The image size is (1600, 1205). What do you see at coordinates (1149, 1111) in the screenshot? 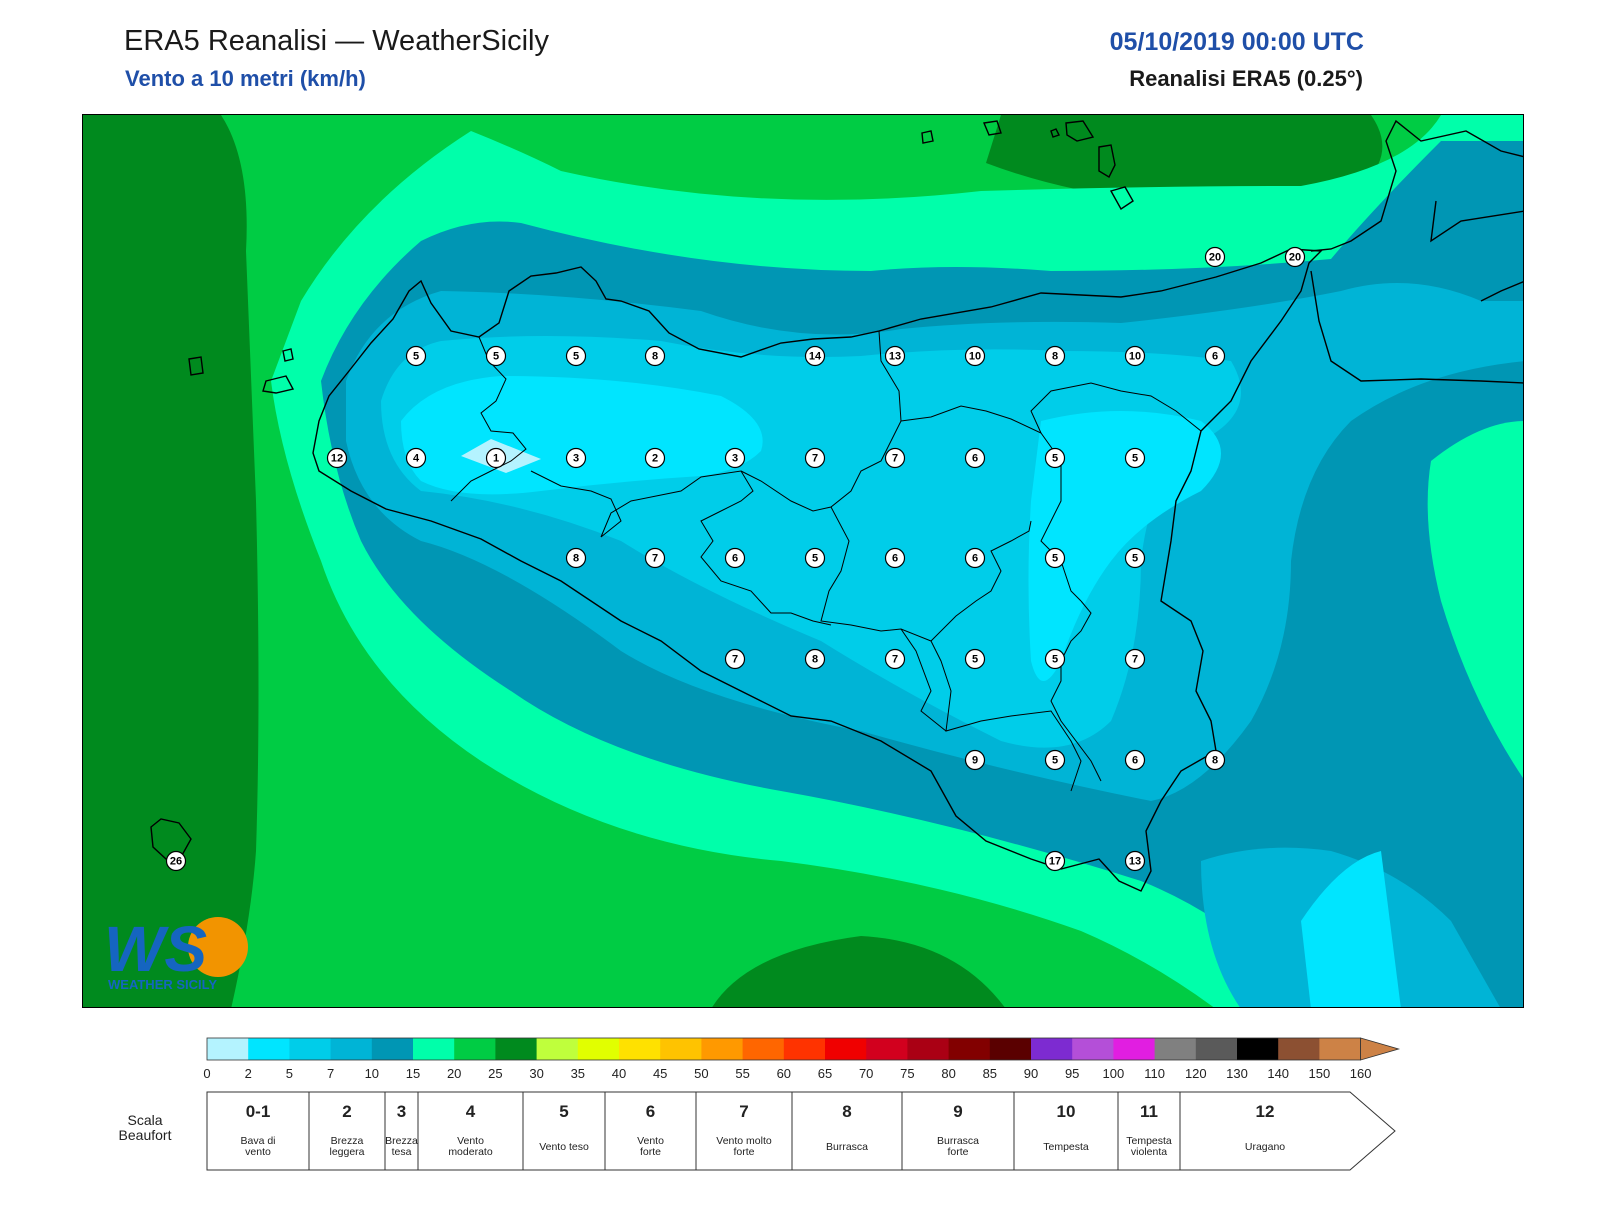
I see `beaufort-level-number: 11` at bounding box center [1149, 1111].